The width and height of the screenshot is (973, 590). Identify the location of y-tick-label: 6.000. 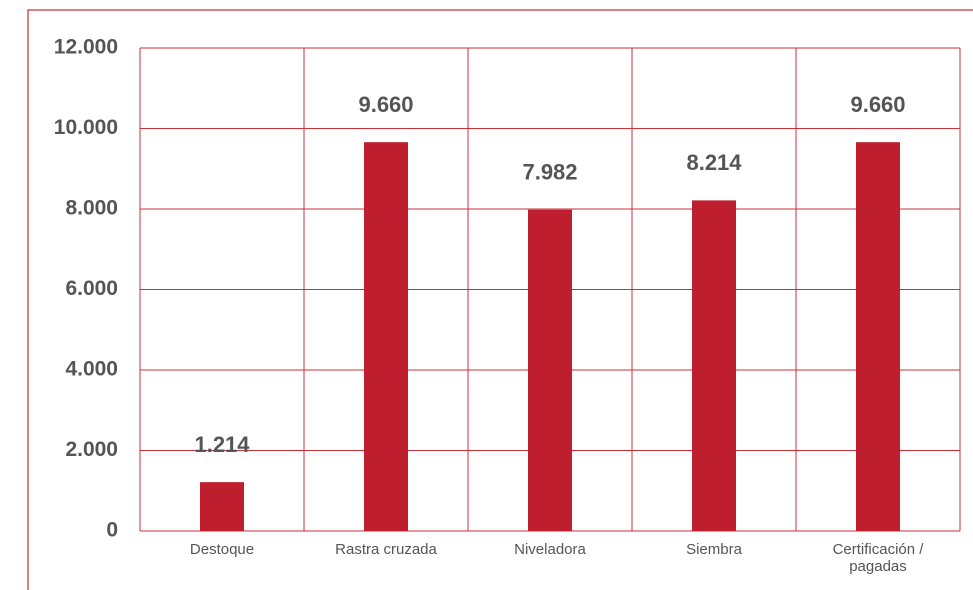
(91, 288).